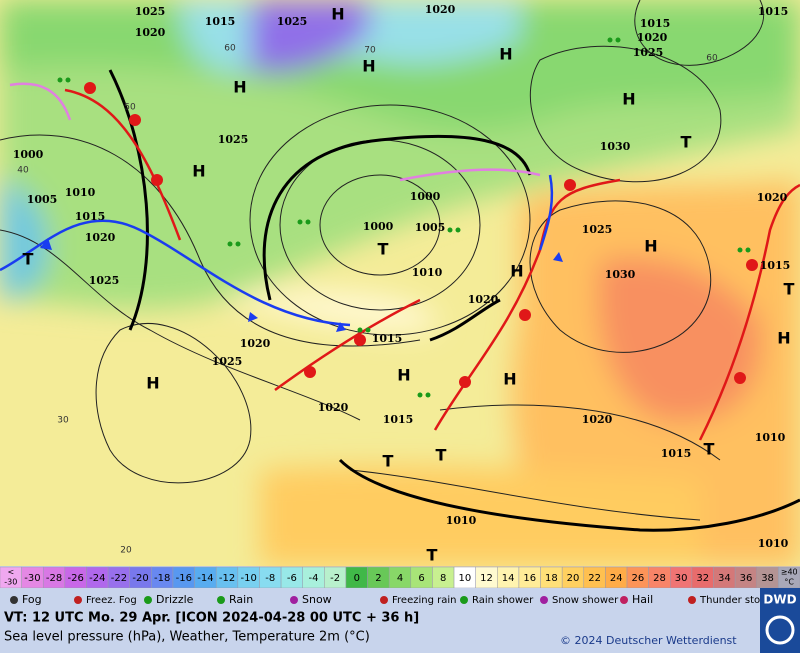  What do you see at coordinates (248, 578) in the screenshot?
I see `scale-label: -10` at bounding box center [248, 578].